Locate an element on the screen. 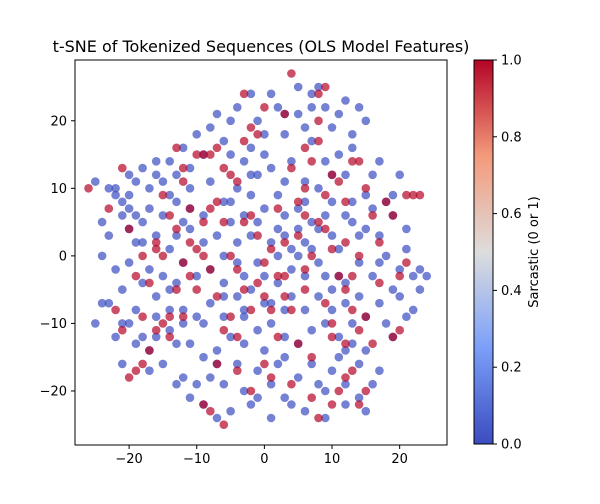  colorbar-tick-label: 0.8 is located at coordinates (511, 137).